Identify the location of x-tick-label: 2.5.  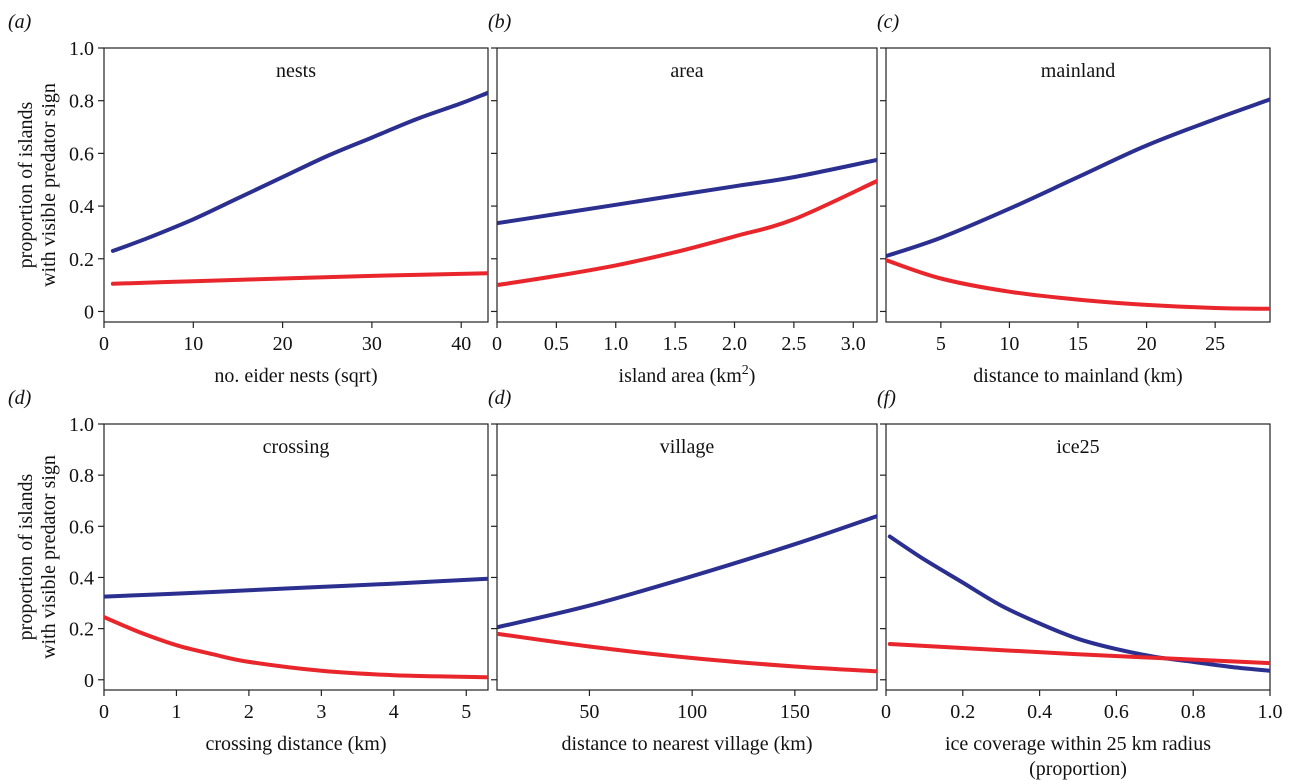
(793, 344).